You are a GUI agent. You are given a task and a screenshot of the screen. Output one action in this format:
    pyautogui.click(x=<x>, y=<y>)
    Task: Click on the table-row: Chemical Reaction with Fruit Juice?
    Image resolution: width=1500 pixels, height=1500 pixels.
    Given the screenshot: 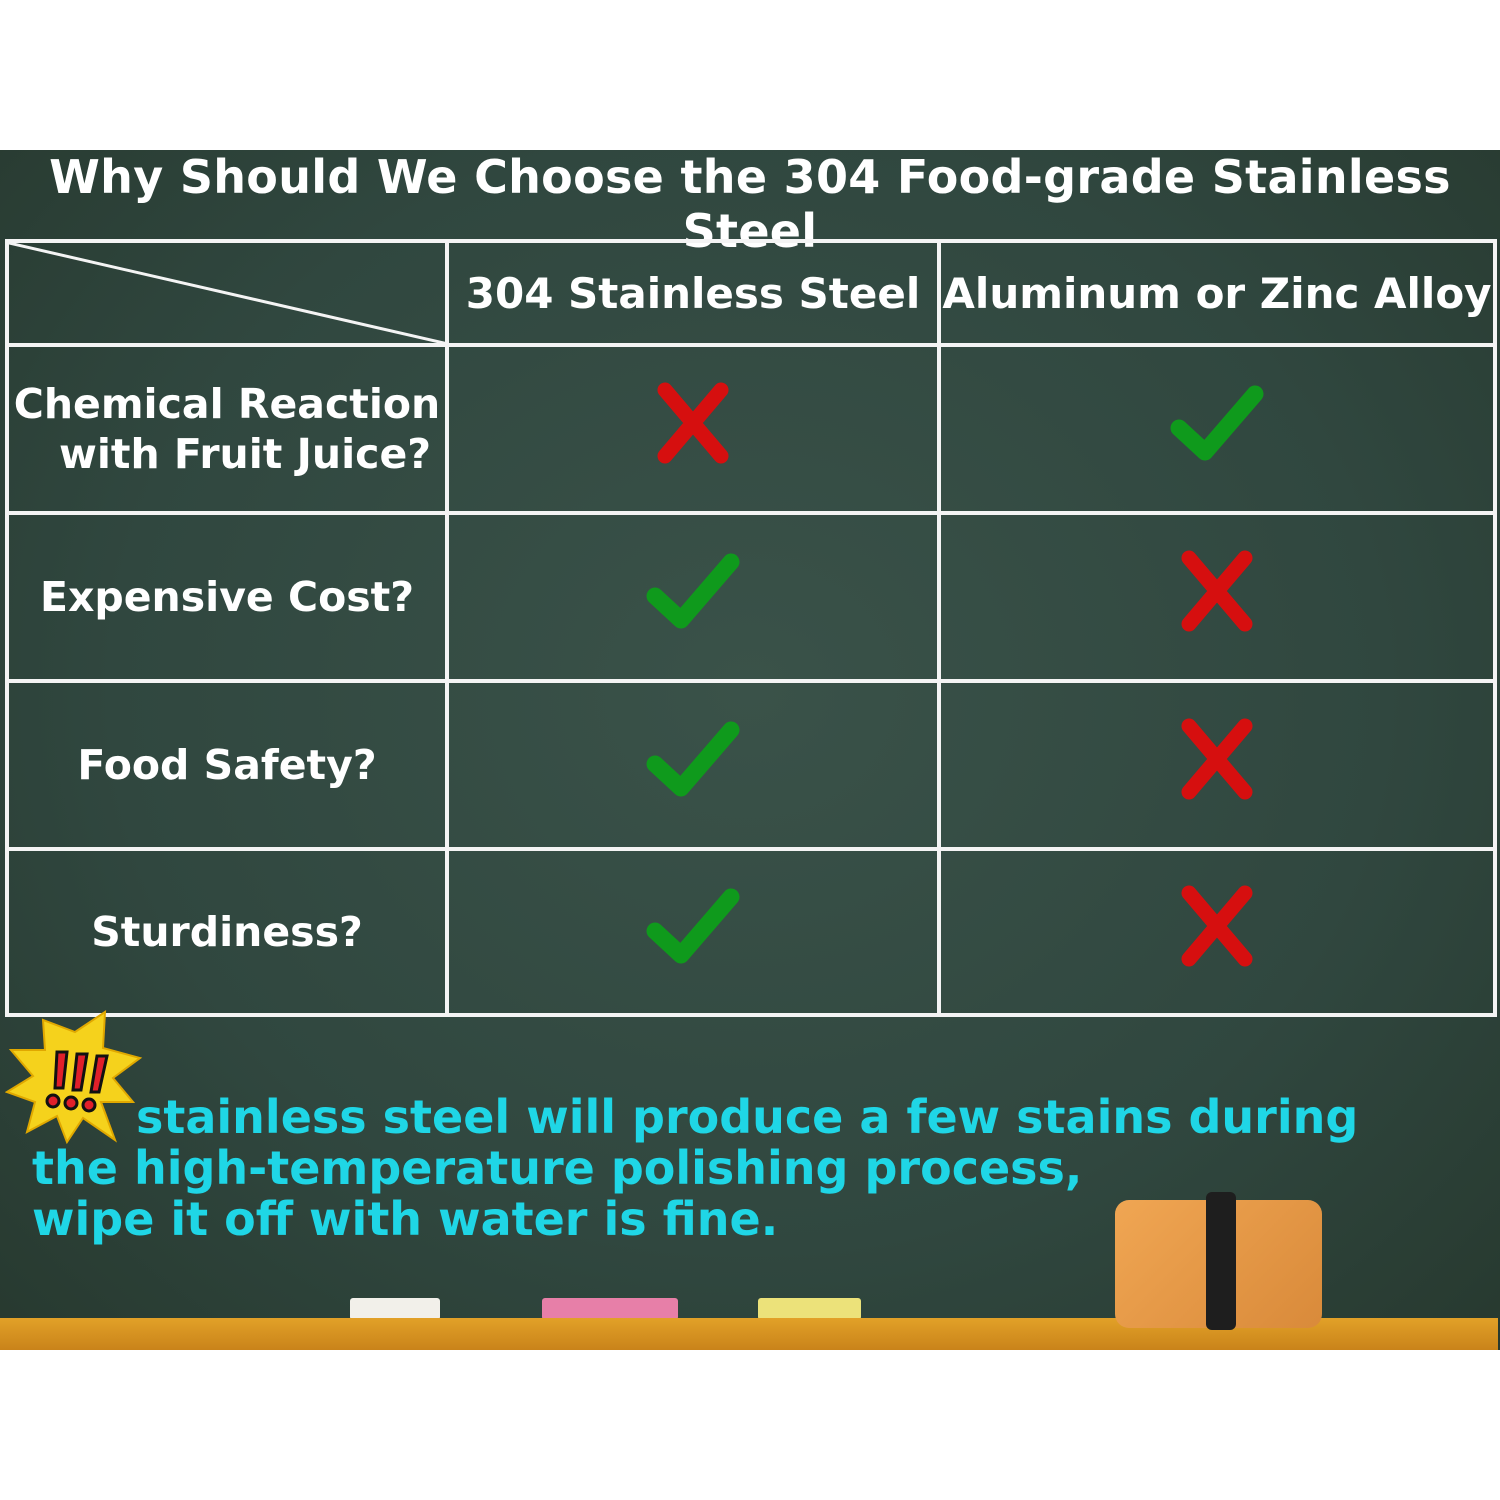 What is the action you would take?
    pyautogui.click(x=751, y=429)
    